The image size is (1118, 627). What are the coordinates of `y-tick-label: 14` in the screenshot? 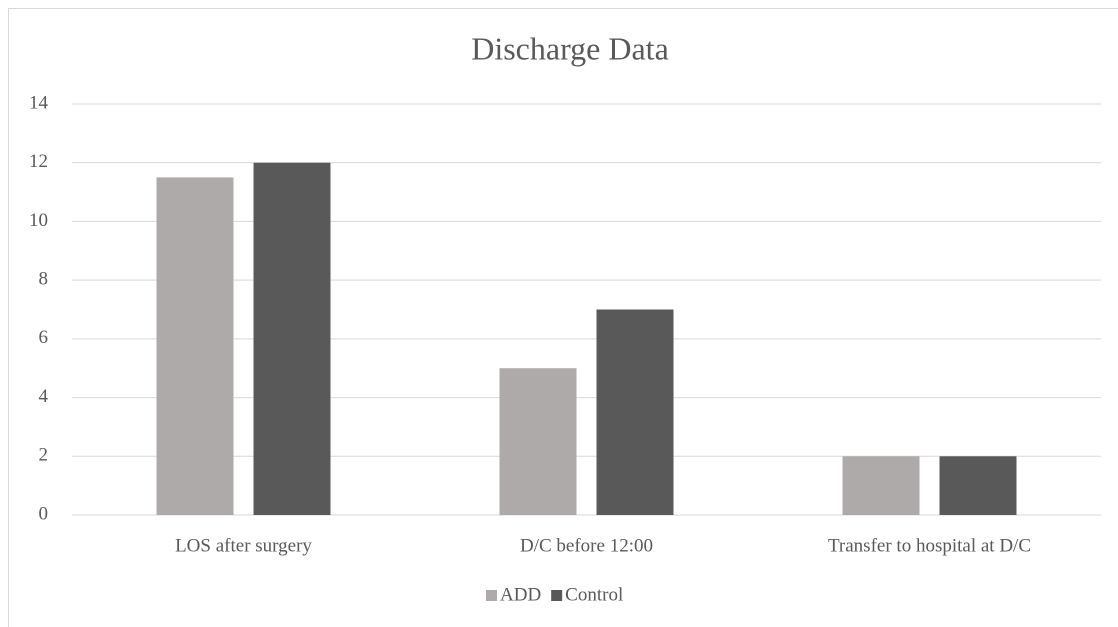 It's located at (39, 102).